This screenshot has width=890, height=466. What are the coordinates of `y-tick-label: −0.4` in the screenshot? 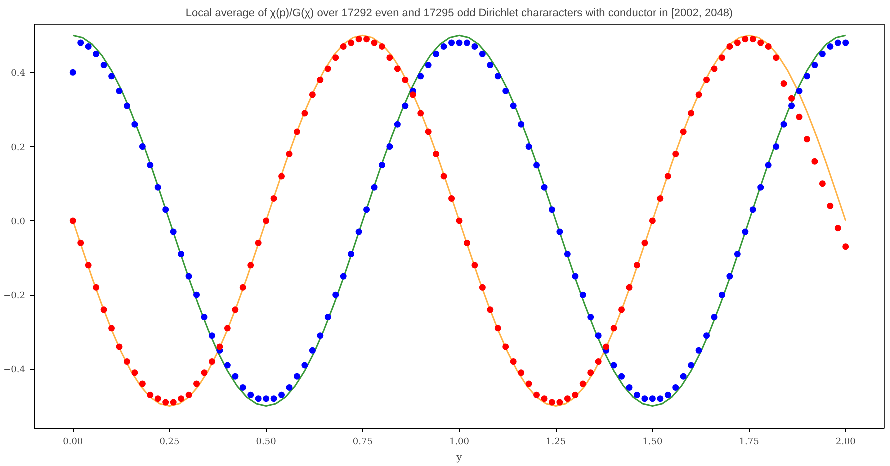 It's located at (15, 371).